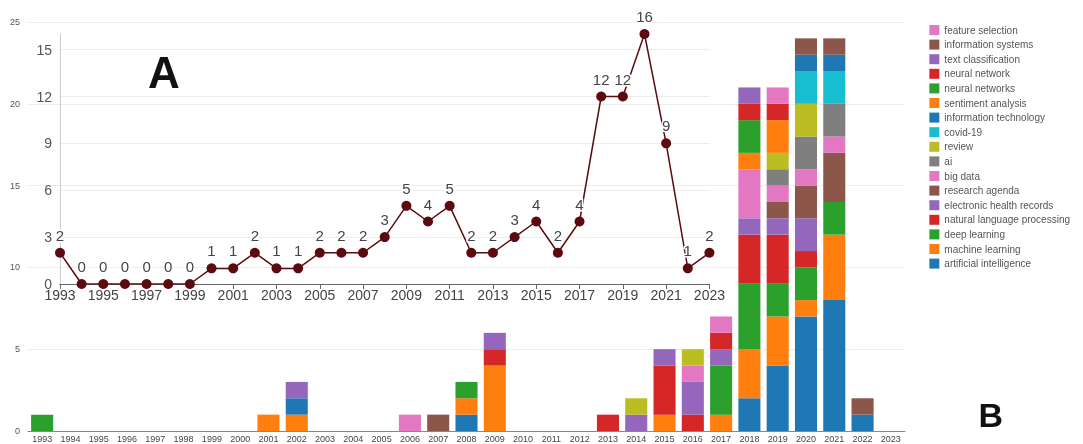 This screenshot has height=444, width=1083. What do you see at coordinates (42, 438) in the screenshot?
I see `x-tick-label: 1993` at bounding box center [42, 438].